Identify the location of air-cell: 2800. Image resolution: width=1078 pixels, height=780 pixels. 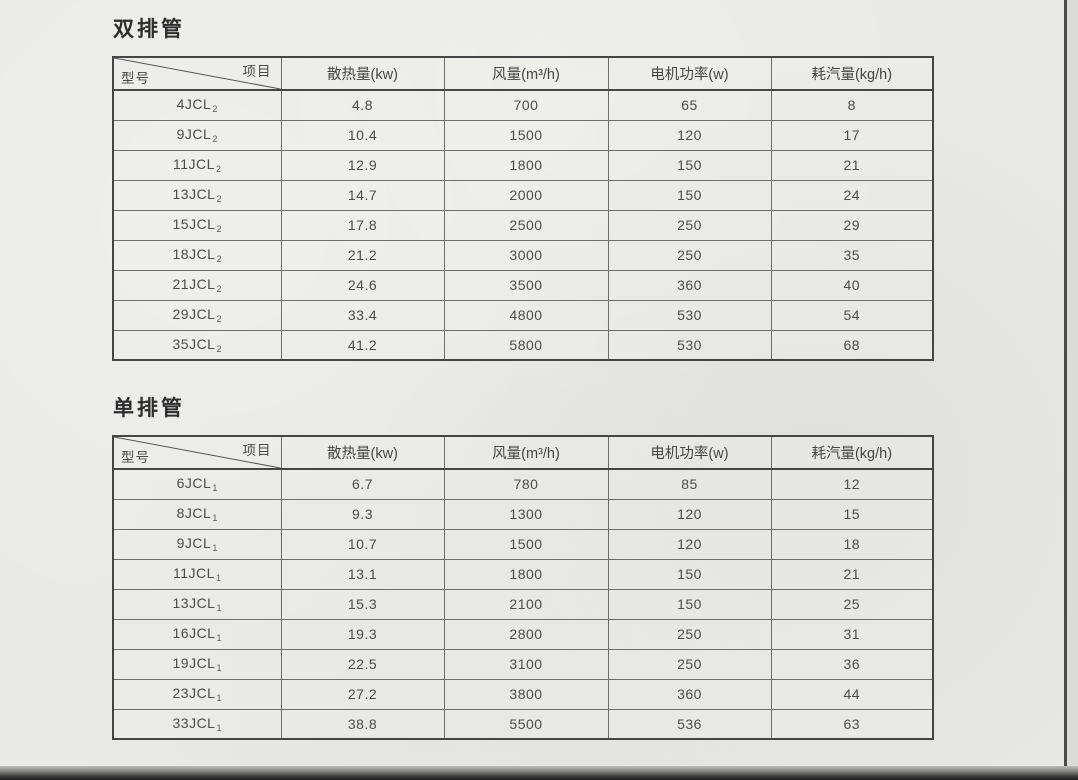
(526, 634).